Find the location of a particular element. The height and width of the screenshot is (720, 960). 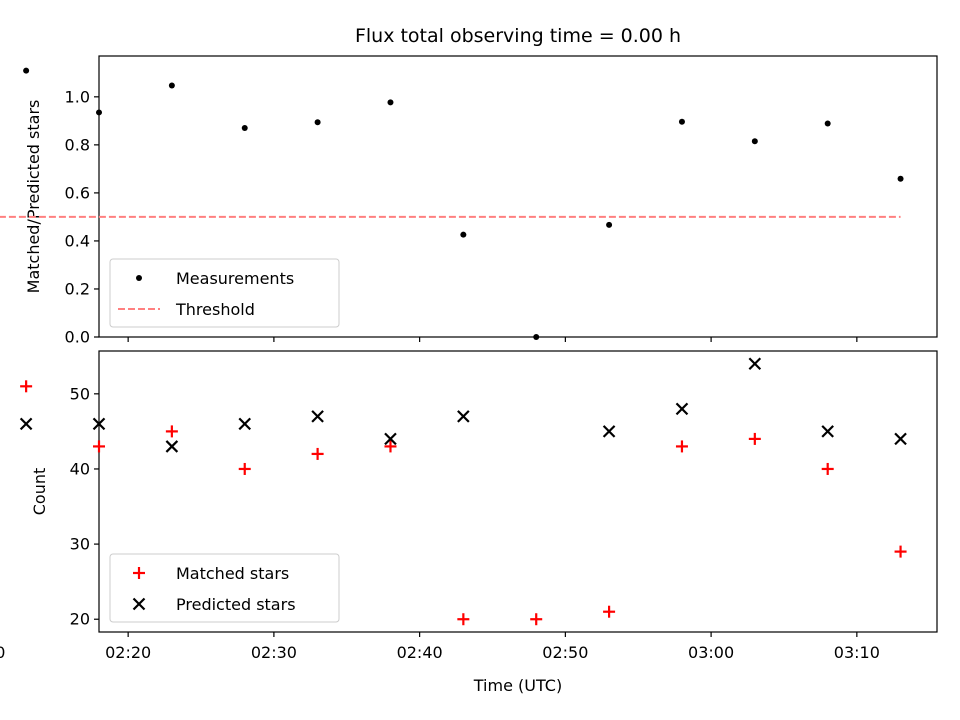

legend-measurement-swatch is located at coordinates (139, 278).